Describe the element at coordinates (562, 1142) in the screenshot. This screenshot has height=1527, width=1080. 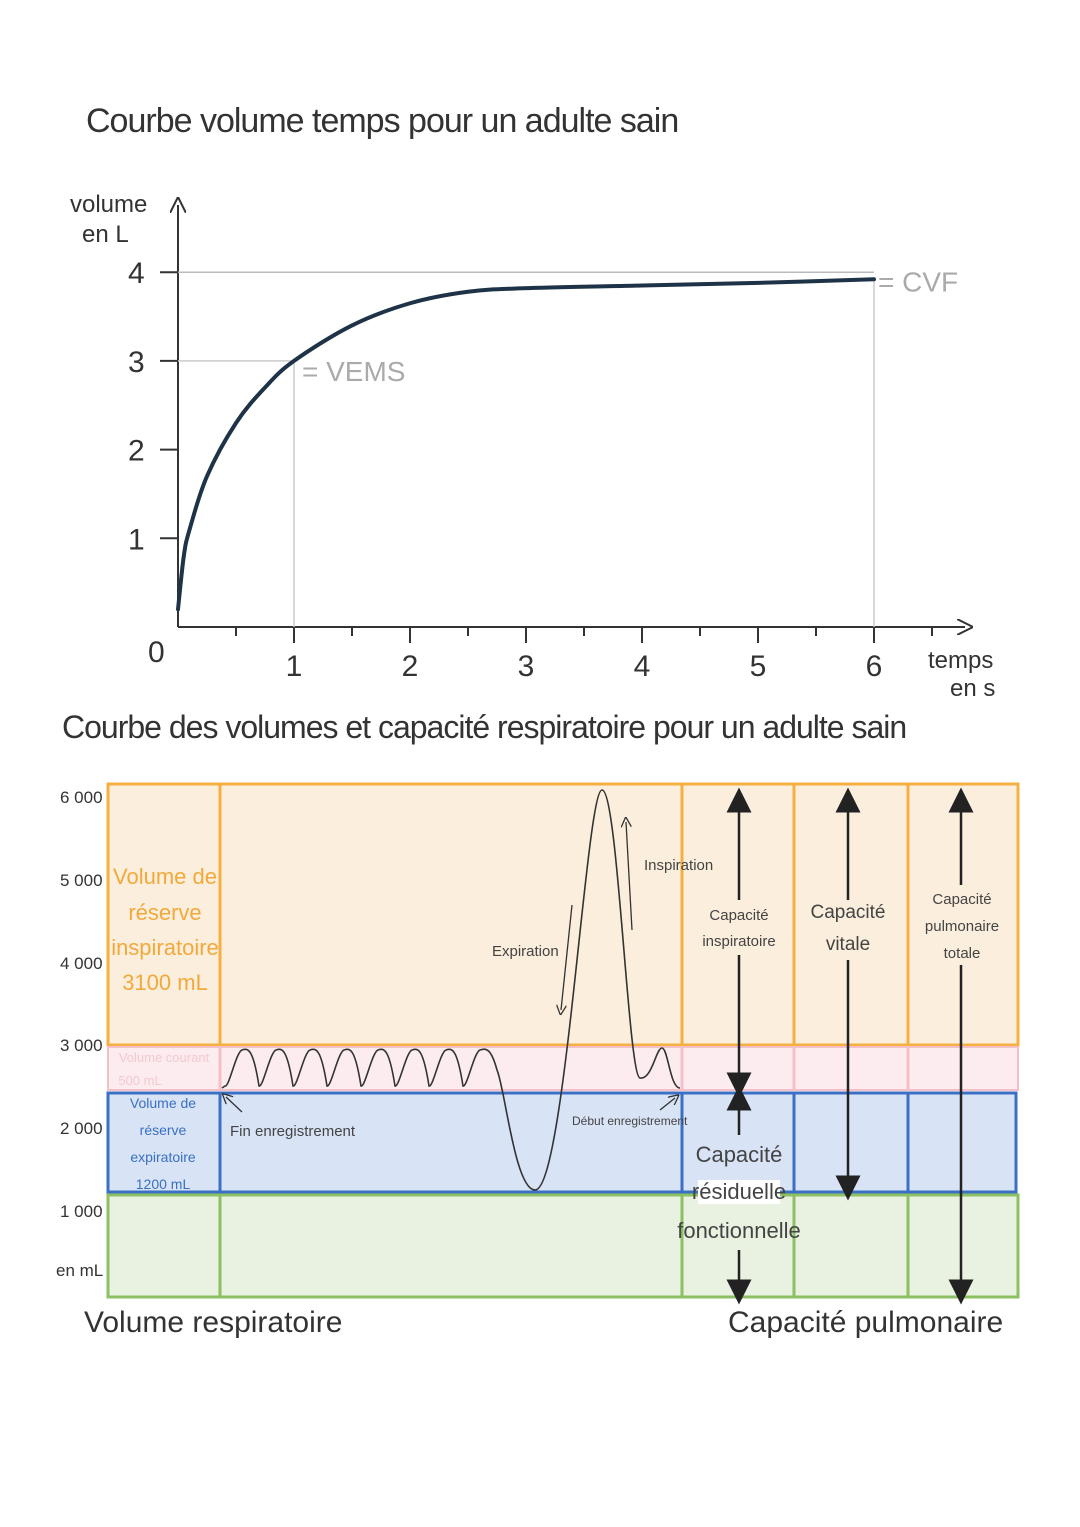
I see `band-reserve-expiratoire` at that location.